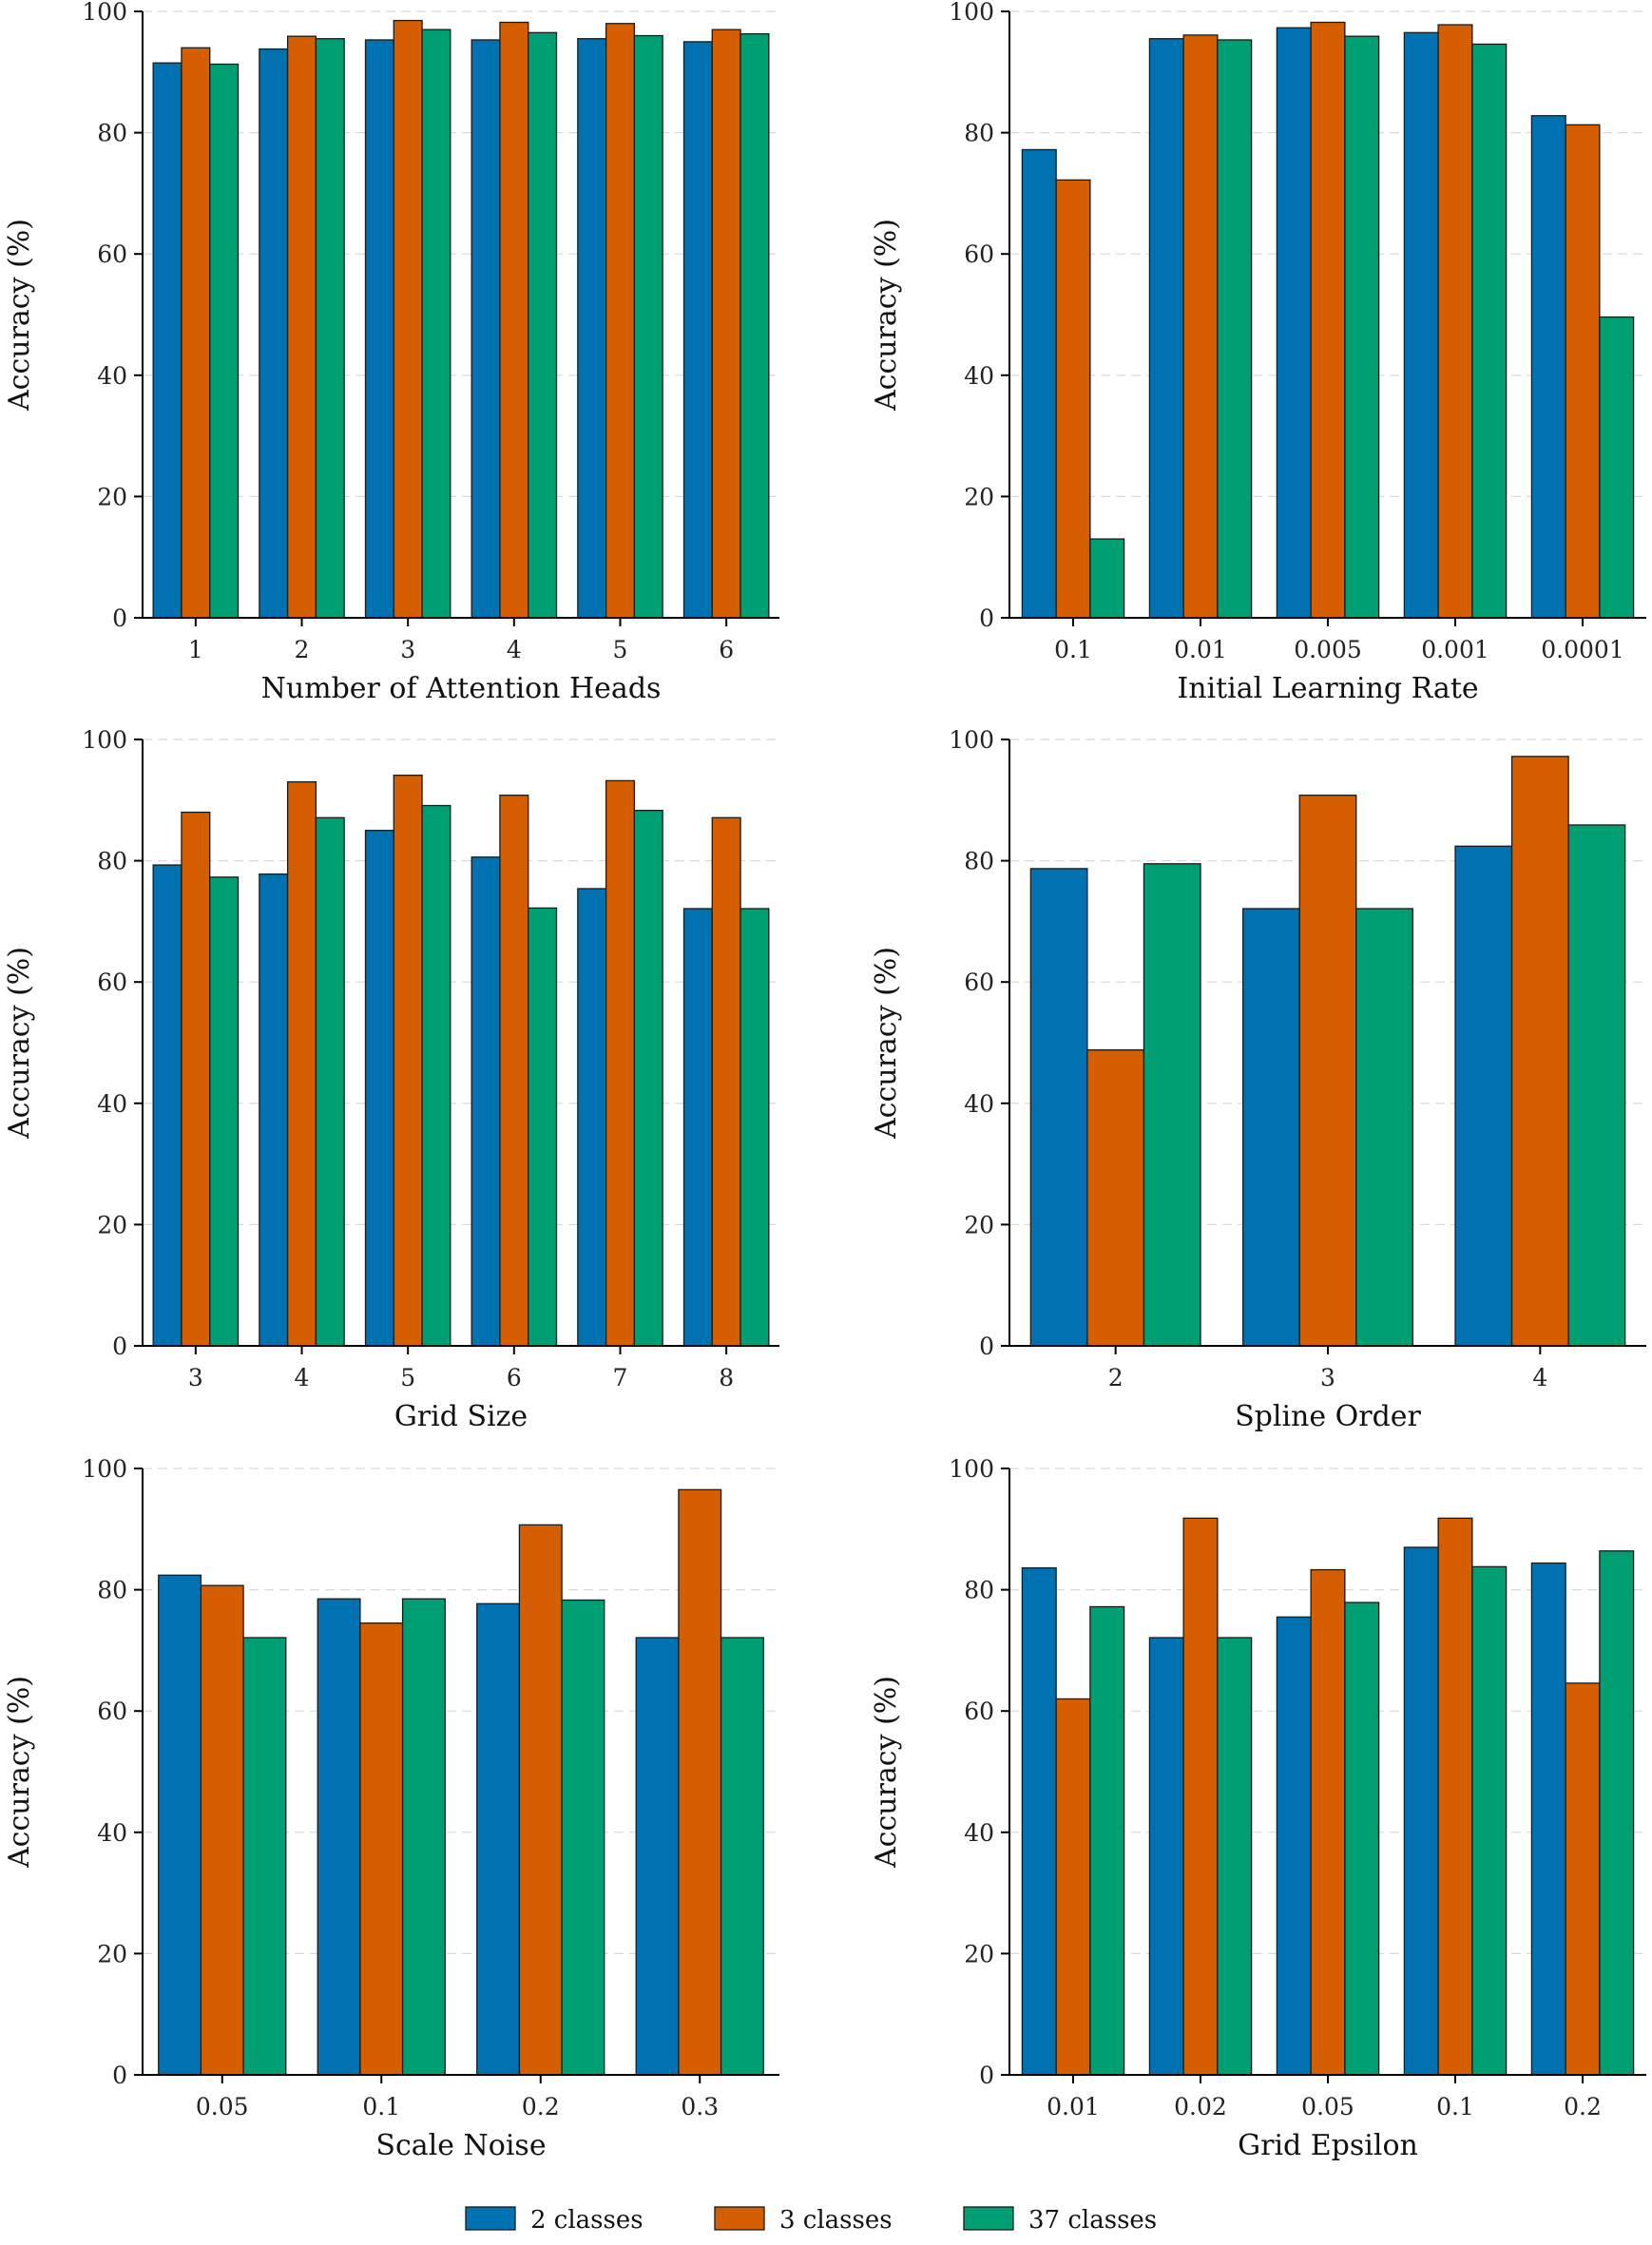 Image resolution: width=1652 pixels, height=2245 pixels. What do you see at coordinates (541, 2107) in the screenshot?
I see `x-tick-label: 0.2` at bounding box center [541, 2107].